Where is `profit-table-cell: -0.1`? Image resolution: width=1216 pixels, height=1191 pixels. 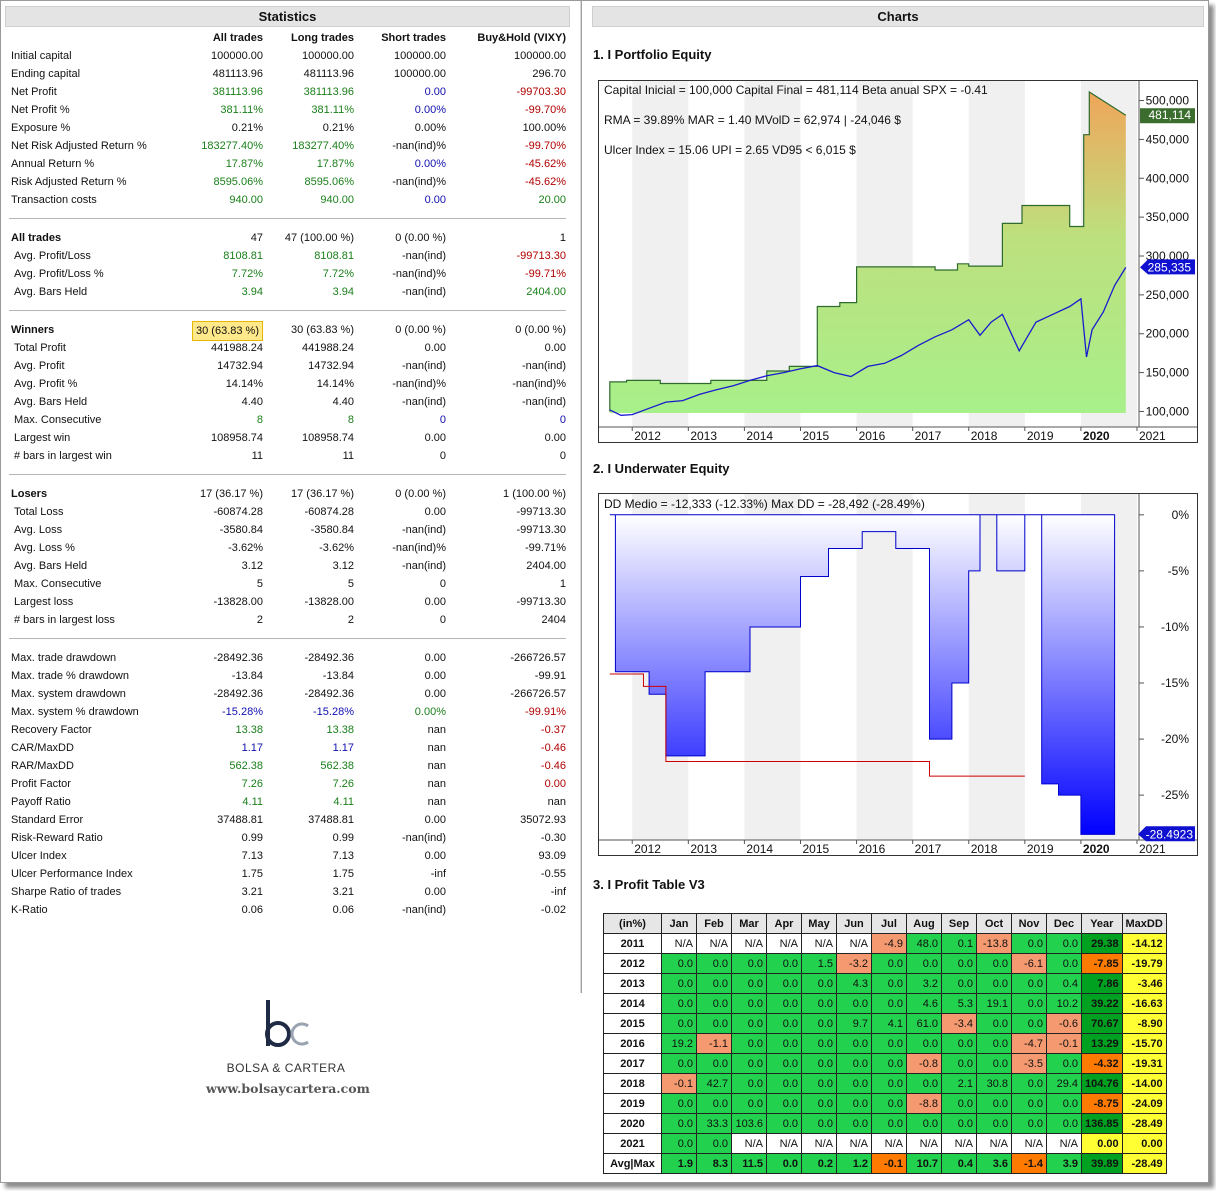 profit-table-cell: -0.1 is located at coordinates (679, 1083).